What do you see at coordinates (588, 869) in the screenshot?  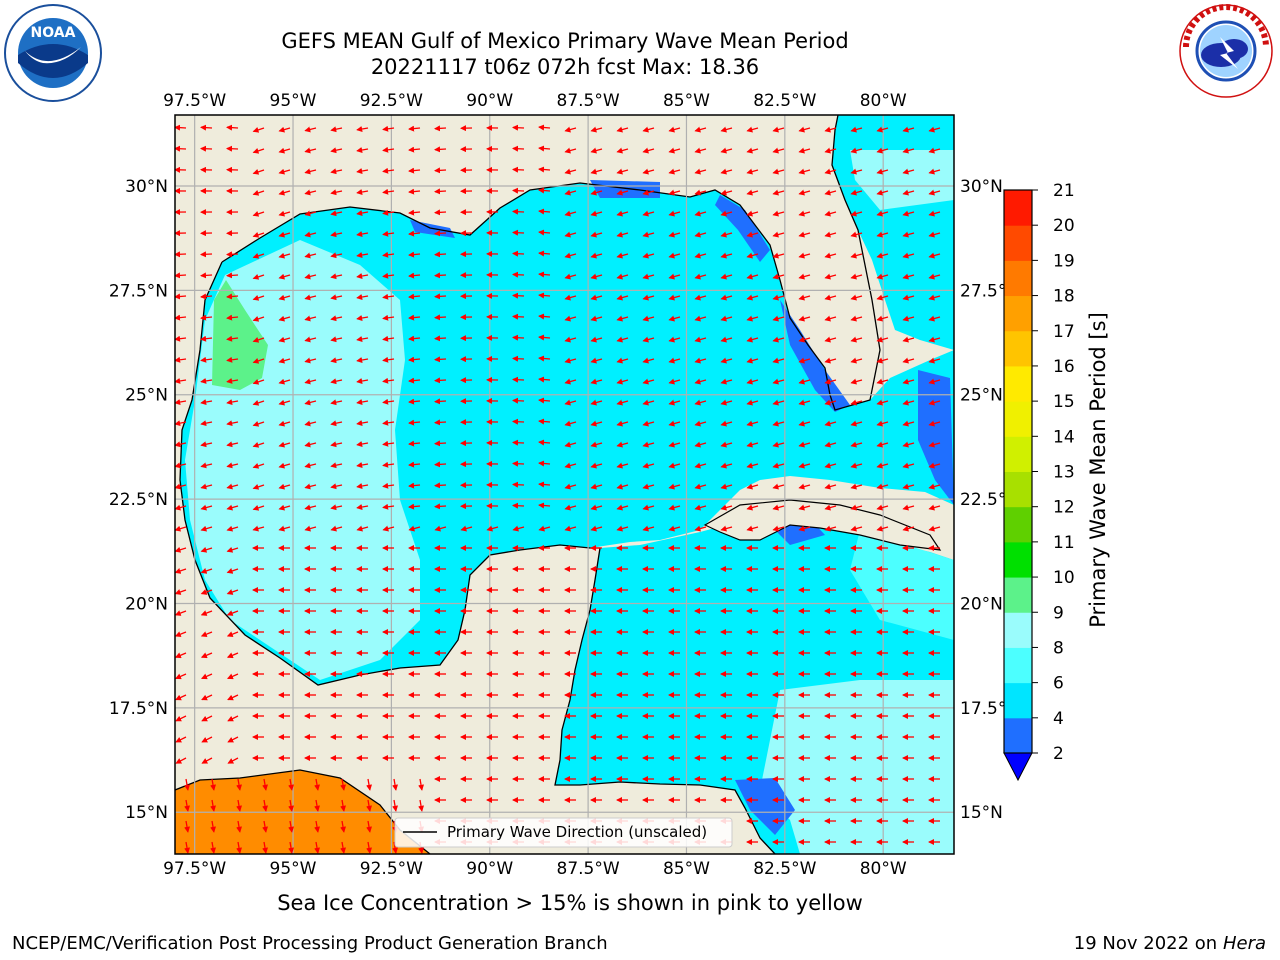 I see `lon-tick-label-bottom: 87.5°W` at bounding box center [588, 869].